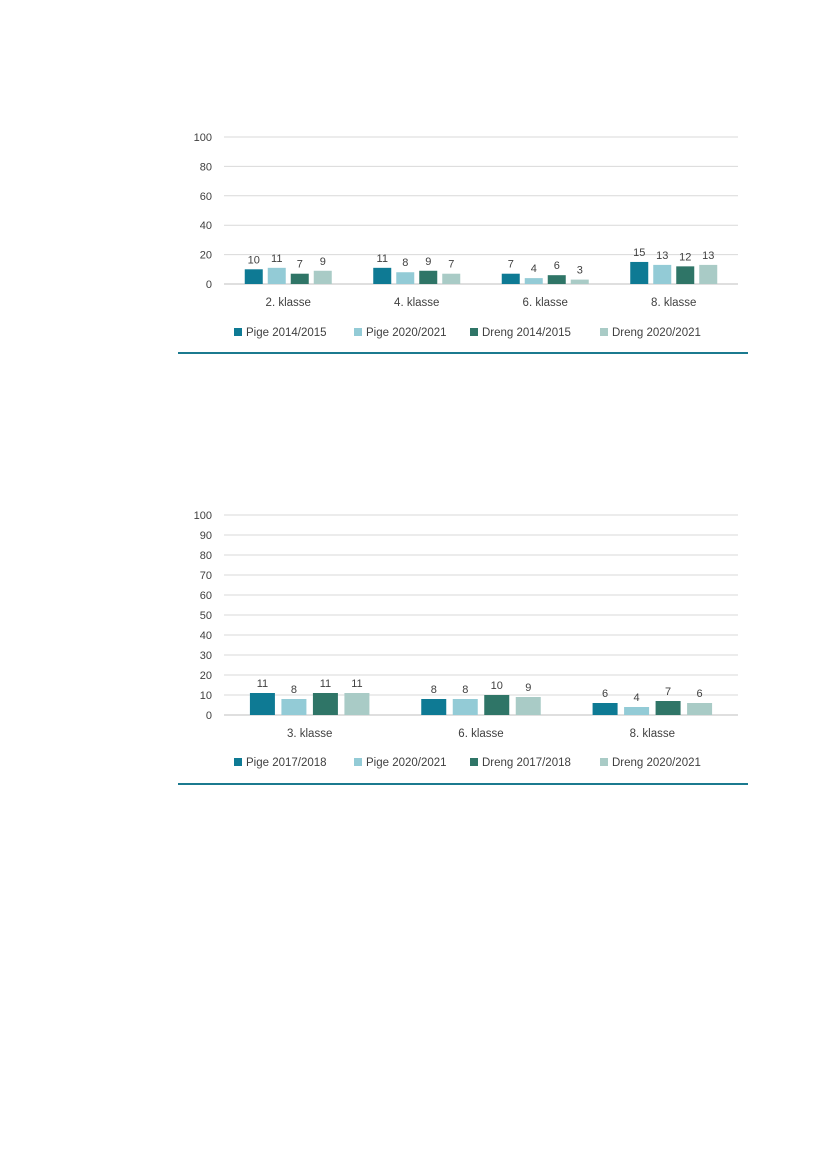 This screenshot has height=1169, width=827. I want to click on y-tick-label: 70, so click(206, 576).